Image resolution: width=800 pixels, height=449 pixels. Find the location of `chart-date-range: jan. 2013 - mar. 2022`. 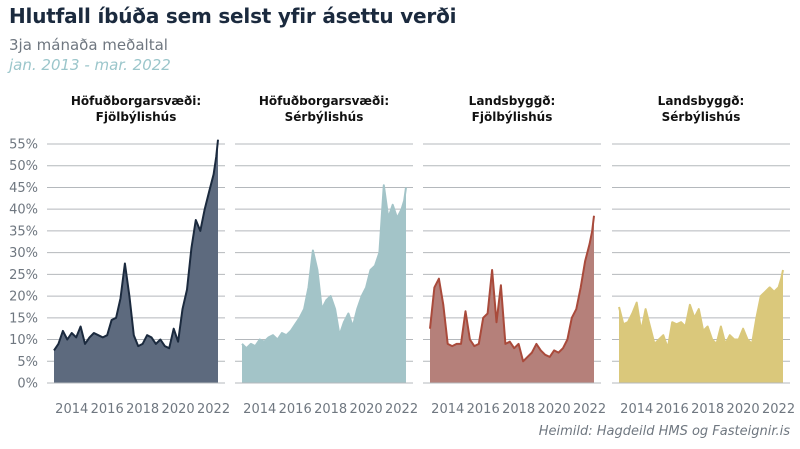

chart-date-range: jan. 2013 - mar. 2022 is located at coordinates (90, 65).